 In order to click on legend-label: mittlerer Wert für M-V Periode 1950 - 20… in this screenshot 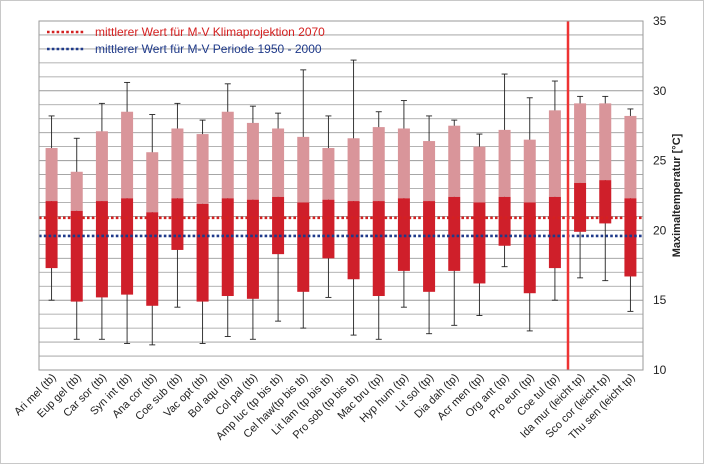, I will do `click(208, 49)`.